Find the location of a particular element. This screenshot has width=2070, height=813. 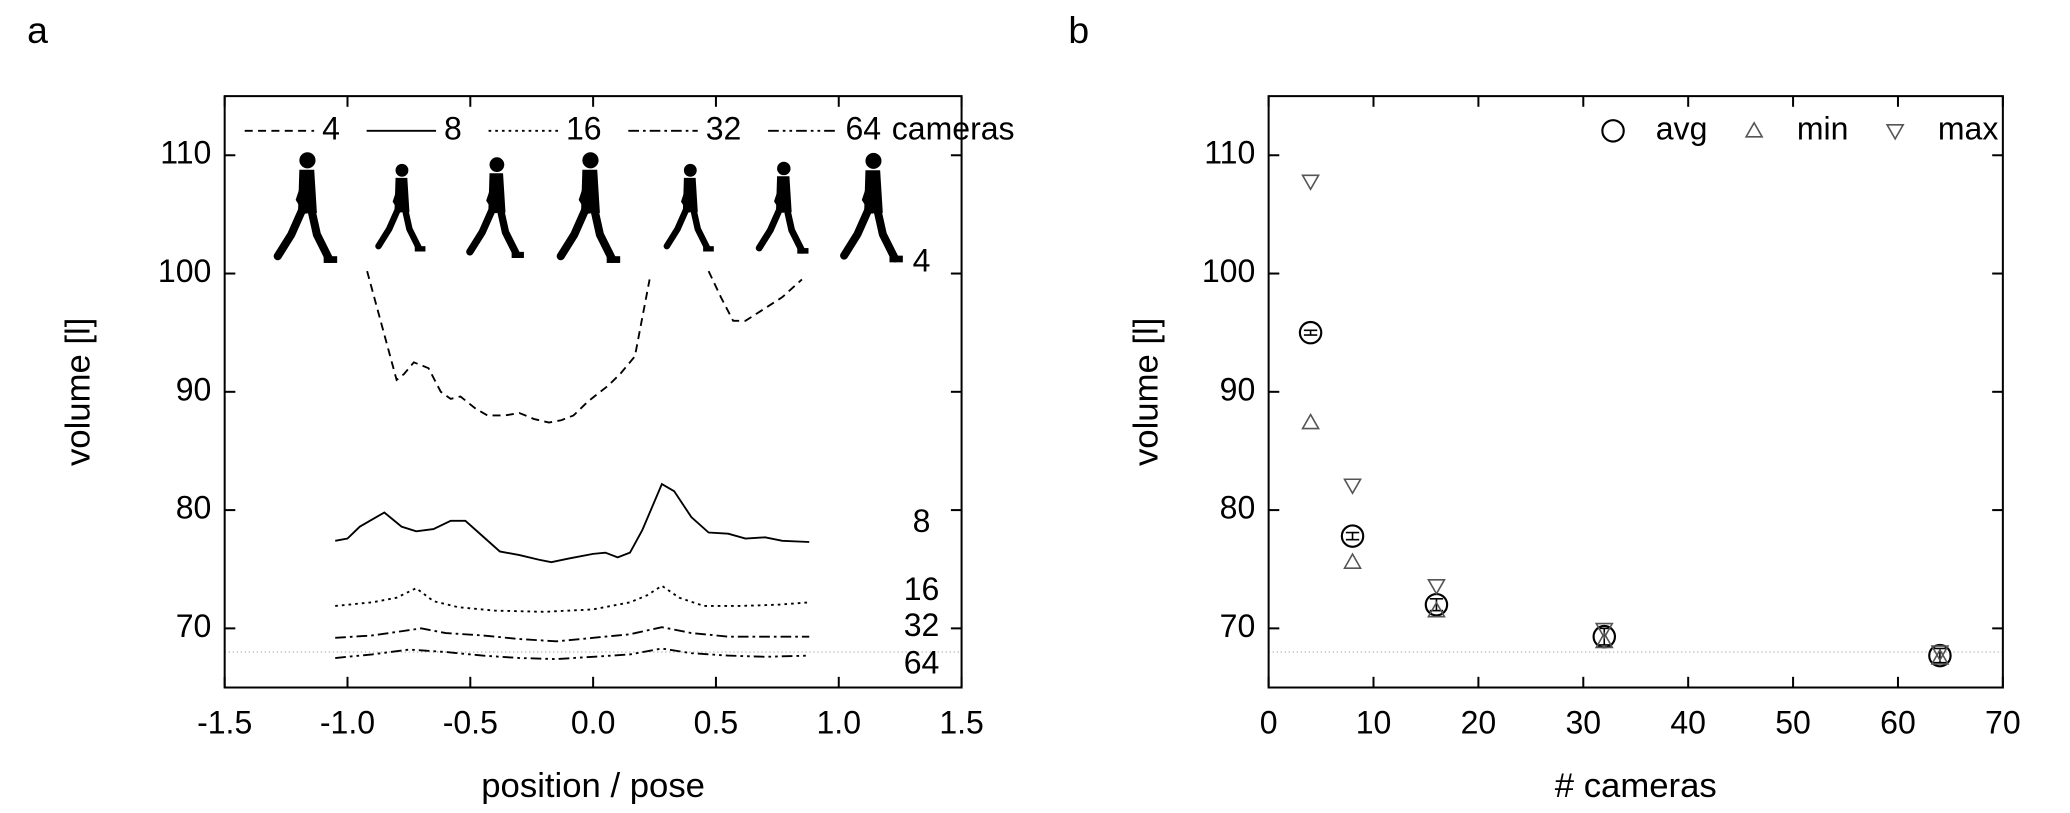

legend-label: 8 is located at coordinates (453, 128).